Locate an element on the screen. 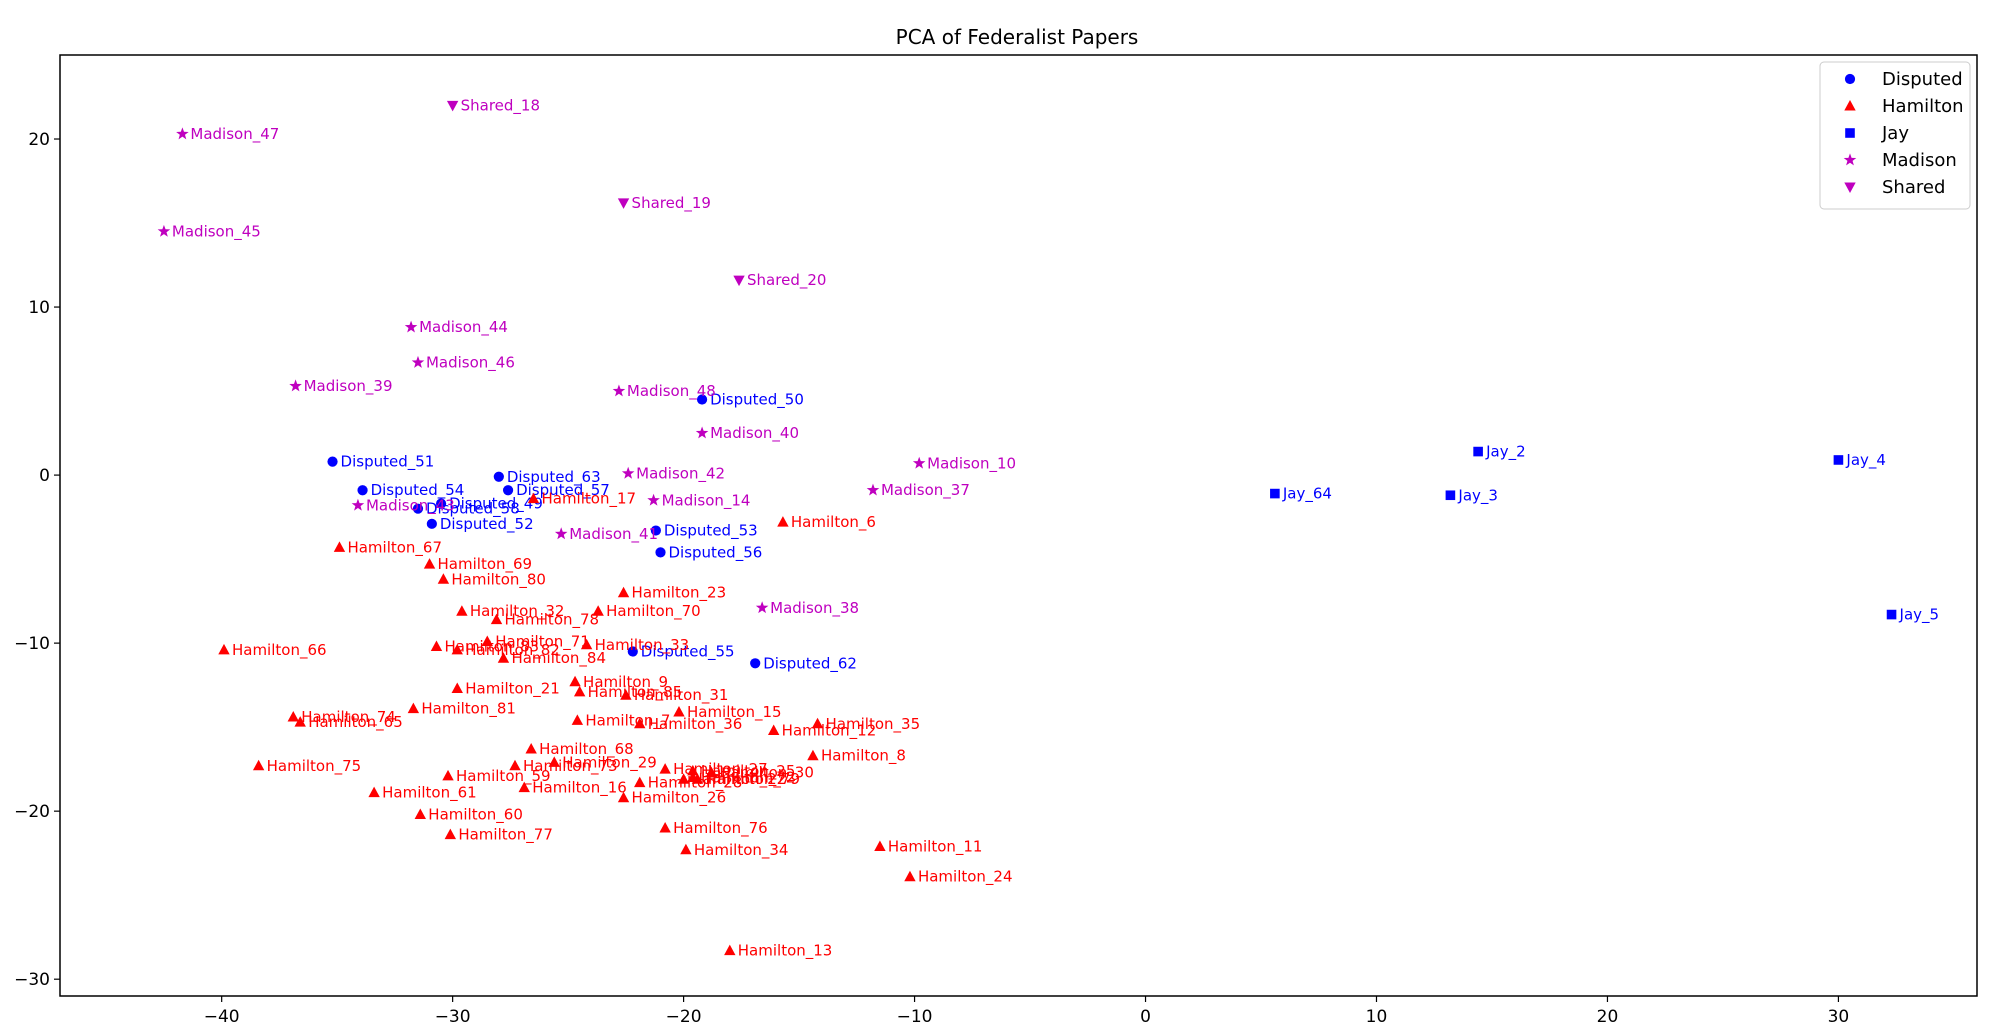  point-label: Hamilton_9 is located at coordinates (625, 682).